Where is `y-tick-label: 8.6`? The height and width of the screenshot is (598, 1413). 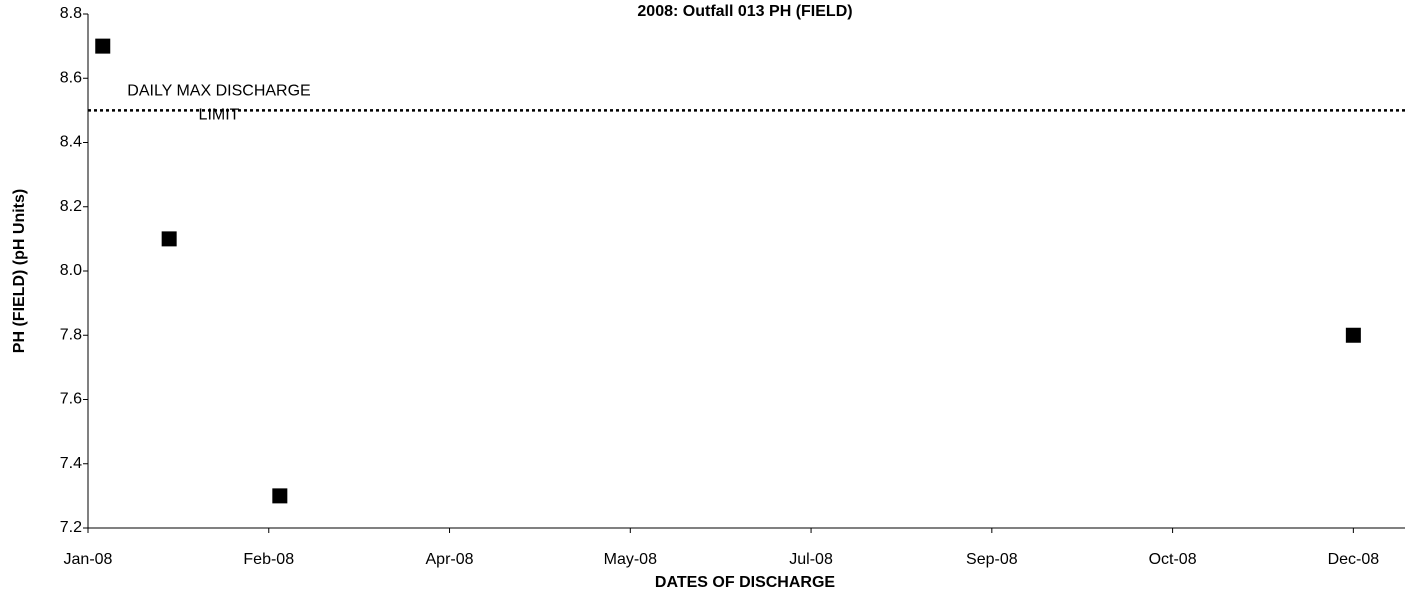
y-tick-label: 8.6 is located at coordinates (71, 77).